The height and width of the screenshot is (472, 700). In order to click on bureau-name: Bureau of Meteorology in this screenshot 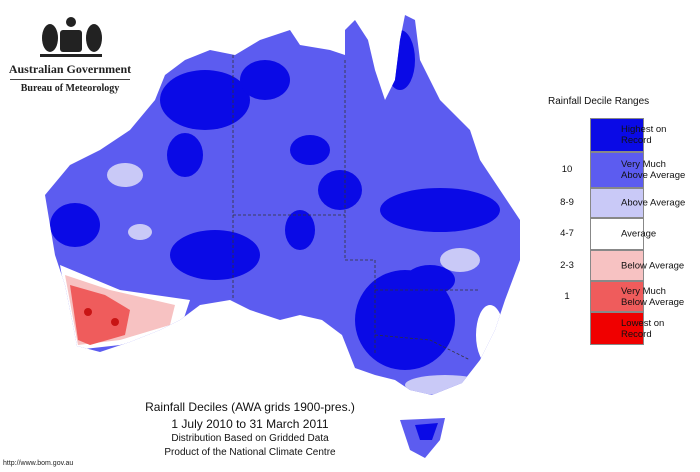, I will do `click(70, 88)`.